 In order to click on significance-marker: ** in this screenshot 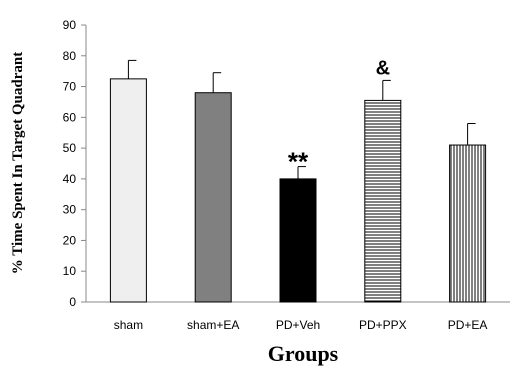, I will do `click(298, 162)`.